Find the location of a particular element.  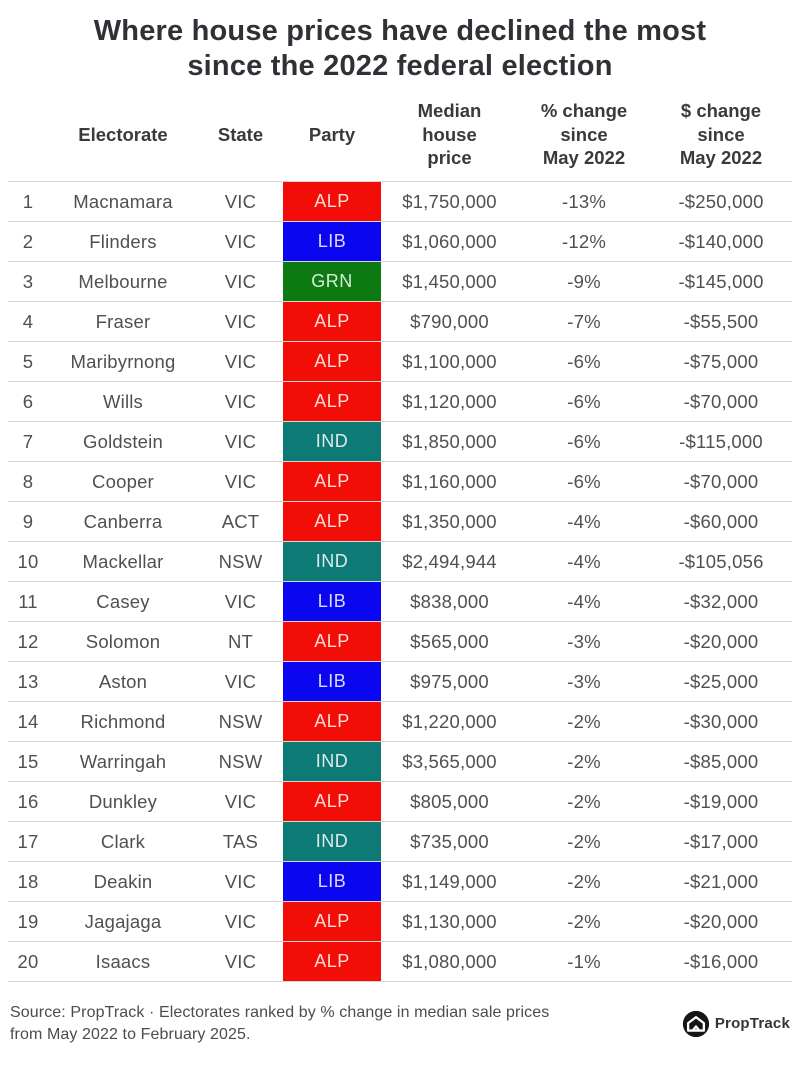

rank-cell: 18 is located at coordinates (28, 882).